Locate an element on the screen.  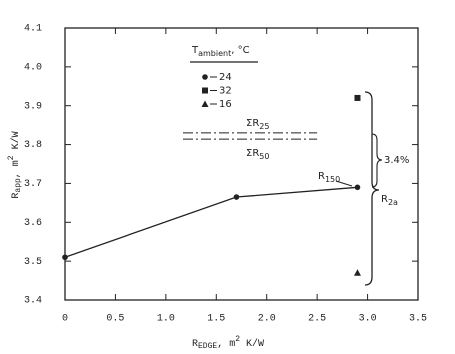
y-tick-label: 3.6 is located at coordinates (33, 223).